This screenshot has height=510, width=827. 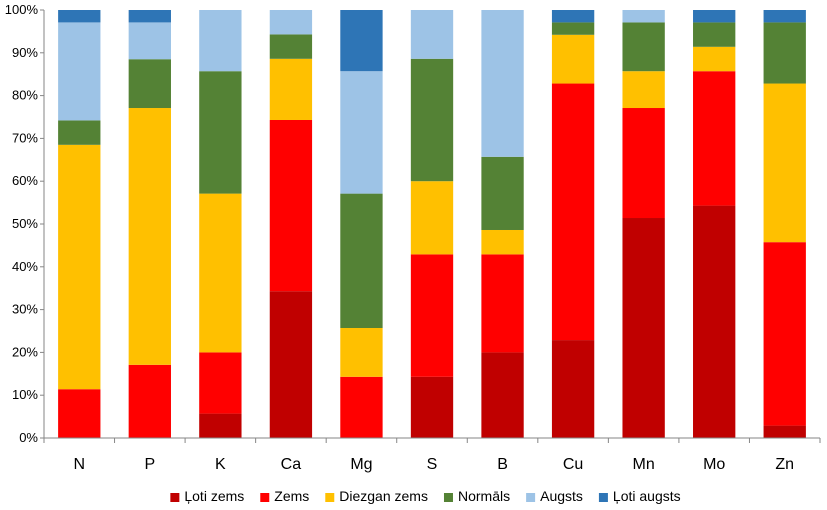 I want to click on x-tick-label: Mn, so click(x=644, y=464).